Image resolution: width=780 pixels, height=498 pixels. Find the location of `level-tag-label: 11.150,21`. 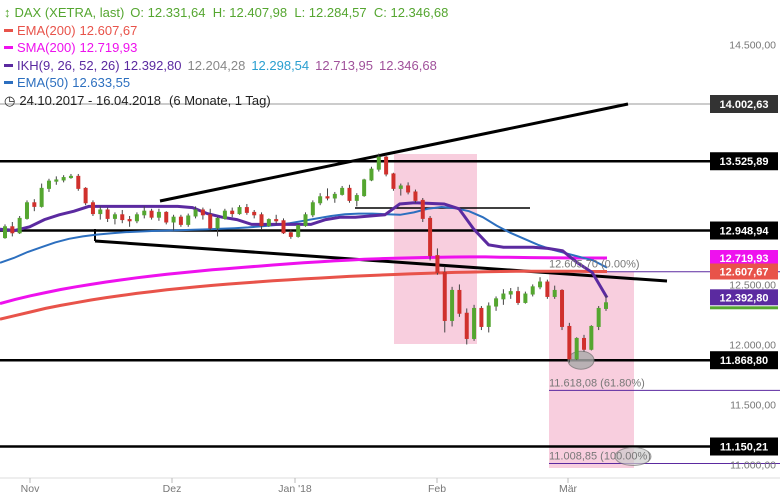

level-tag-label: 11.150,21 is located at coordinates (744, 448).